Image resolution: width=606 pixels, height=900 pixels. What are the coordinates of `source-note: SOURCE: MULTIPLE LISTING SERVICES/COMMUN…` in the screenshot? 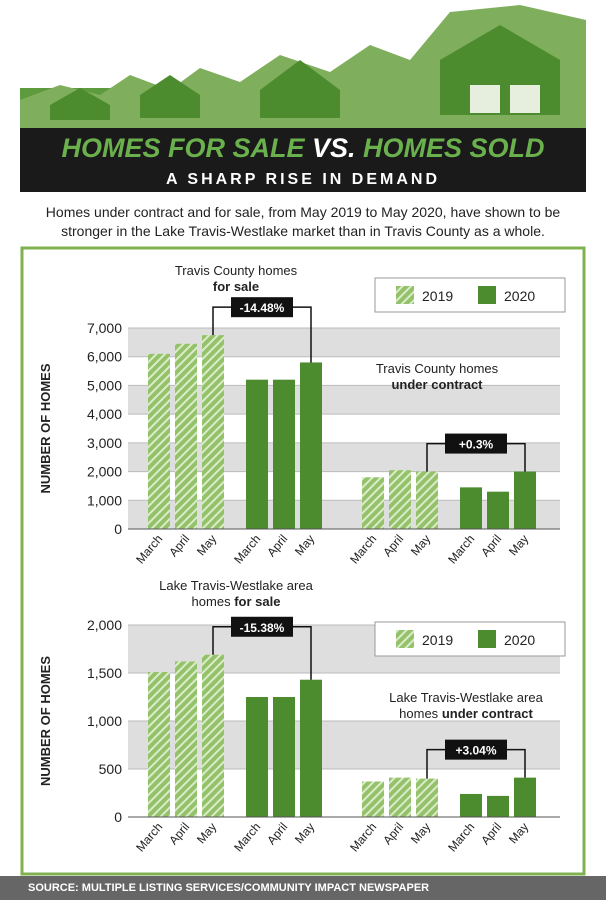 It's located at (303, 888).